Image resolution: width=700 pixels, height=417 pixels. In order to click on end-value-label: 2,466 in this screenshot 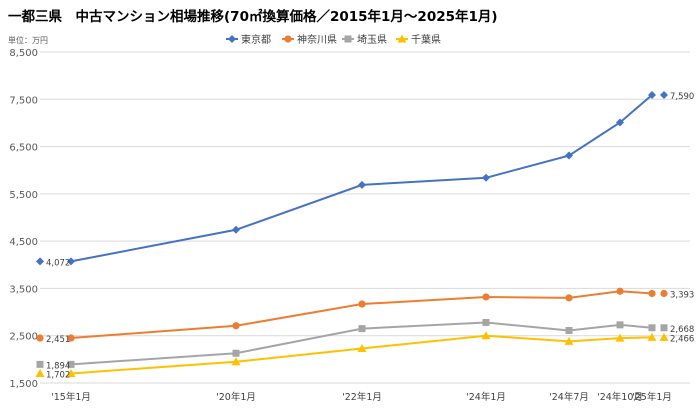, I will do `click(682, 339)`.